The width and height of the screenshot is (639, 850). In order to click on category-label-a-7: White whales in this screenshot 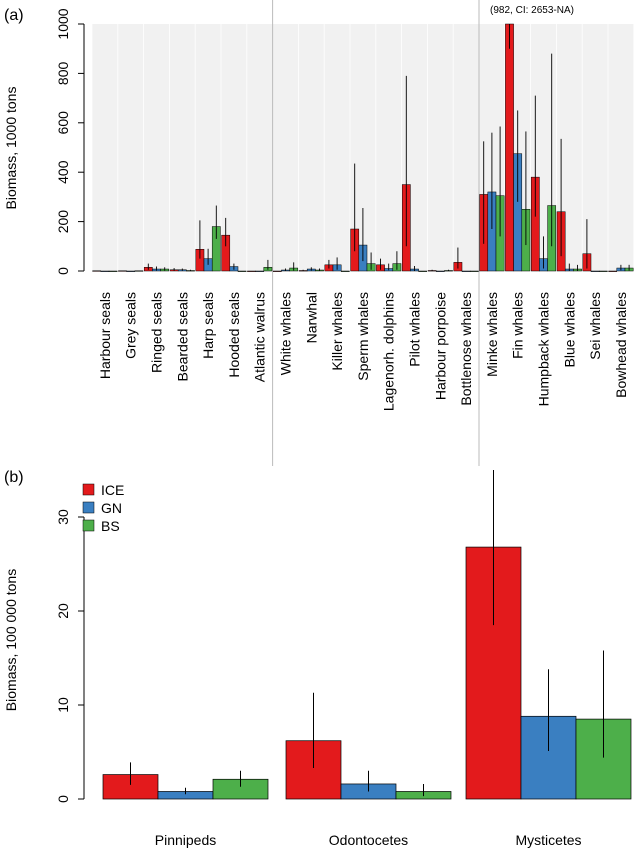, I will do `click(286, 333)`.